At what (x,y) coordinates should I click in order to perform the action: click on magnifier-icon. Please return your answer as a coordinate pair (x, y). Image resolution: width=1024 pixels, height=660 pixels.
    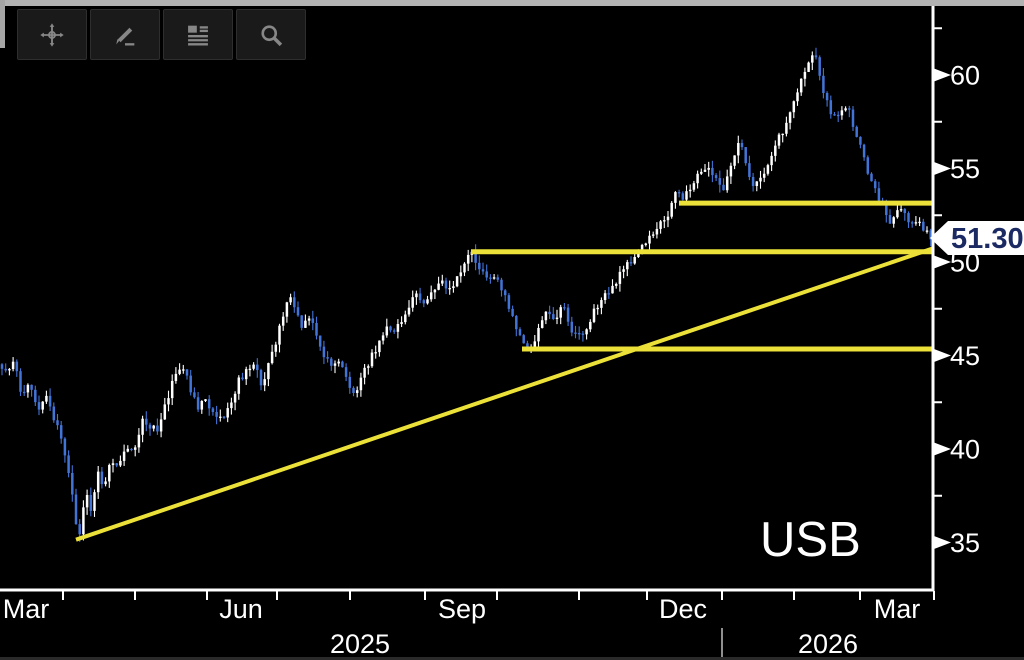
    Looking at the image, I should click on (272, 35).